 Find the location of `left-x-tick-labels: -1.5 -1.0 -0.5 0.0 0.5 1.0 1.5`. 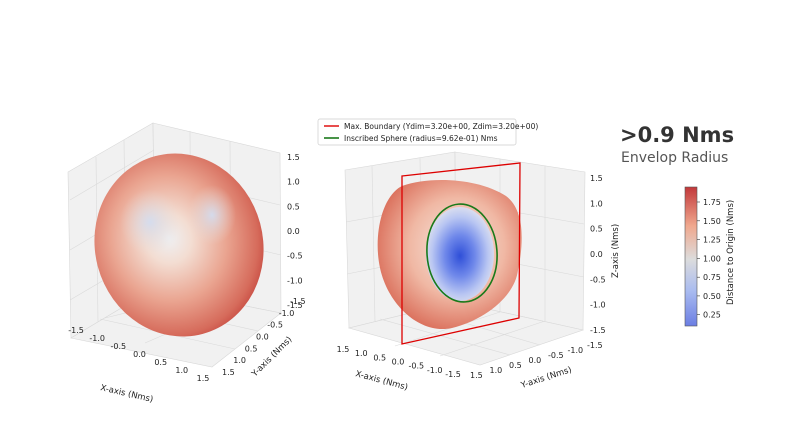

left-x-tick-labels: -1.5 -1.0 -0.5 0.0 0.5 1.0 1.5 is located at coordinates (138, 354).